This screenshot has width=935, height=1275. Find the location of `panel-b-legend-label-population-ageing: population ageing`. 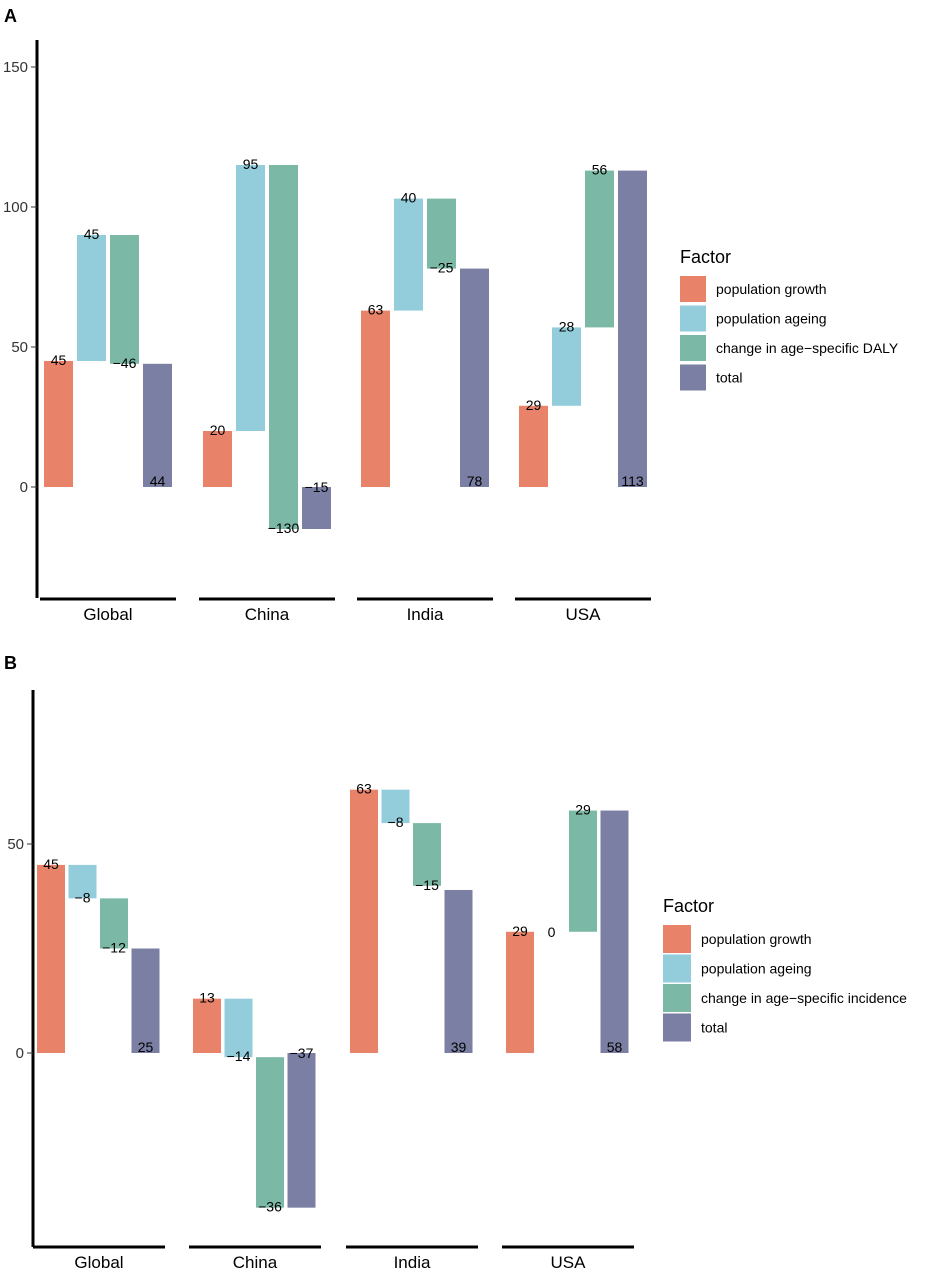

panel-b-legend-label-population-ageing: population ageing is located at coordinates (756, 969).